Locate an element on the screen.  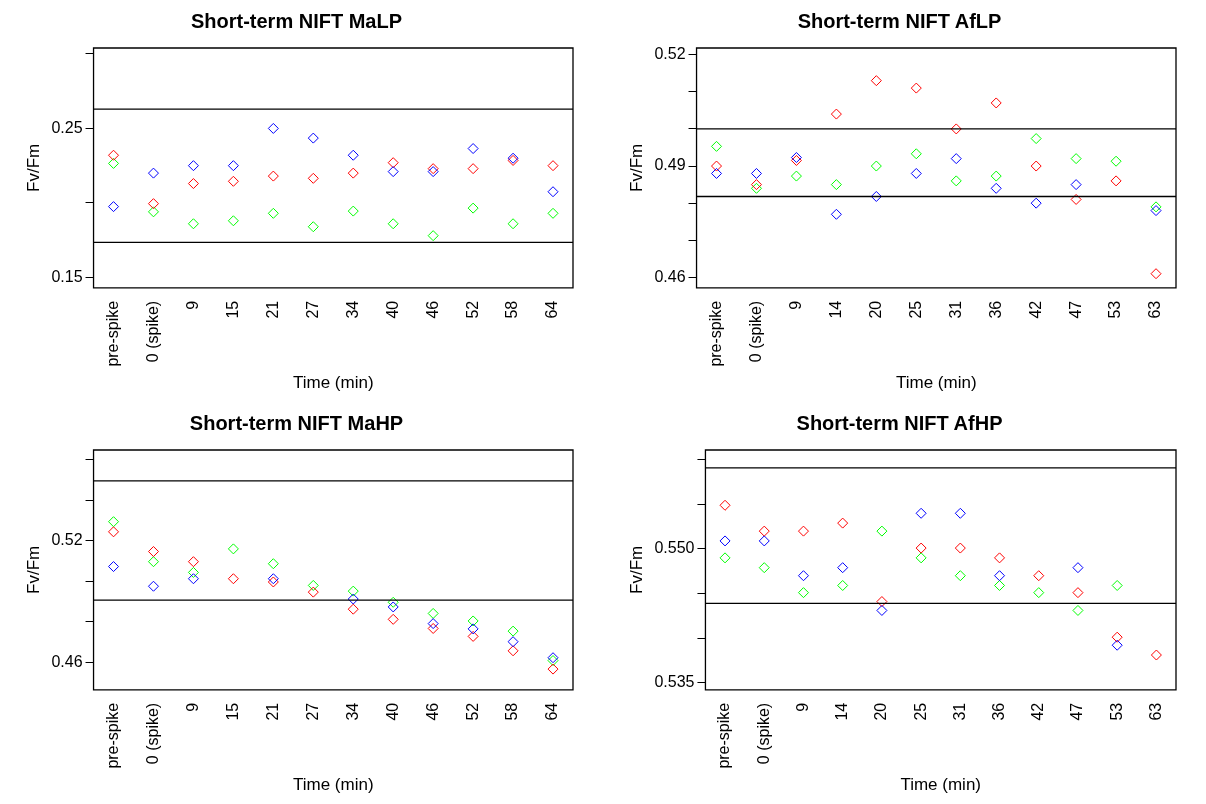
y-tick-label: 0.49 is located at coordinates (670, 165).